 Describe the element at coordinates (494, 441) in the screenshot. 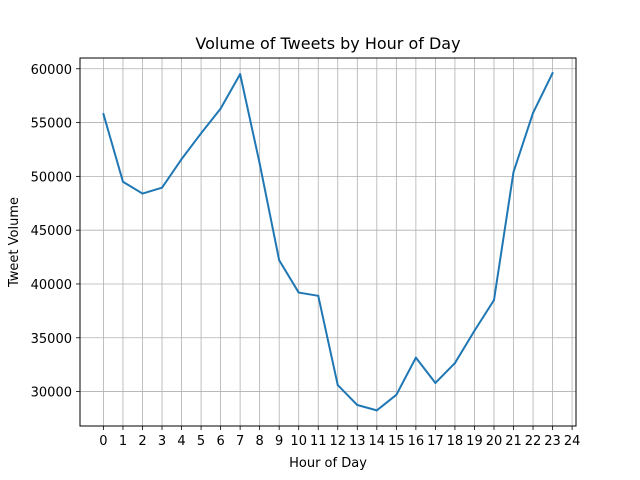

I see `x-tick-label: 20` at that location.